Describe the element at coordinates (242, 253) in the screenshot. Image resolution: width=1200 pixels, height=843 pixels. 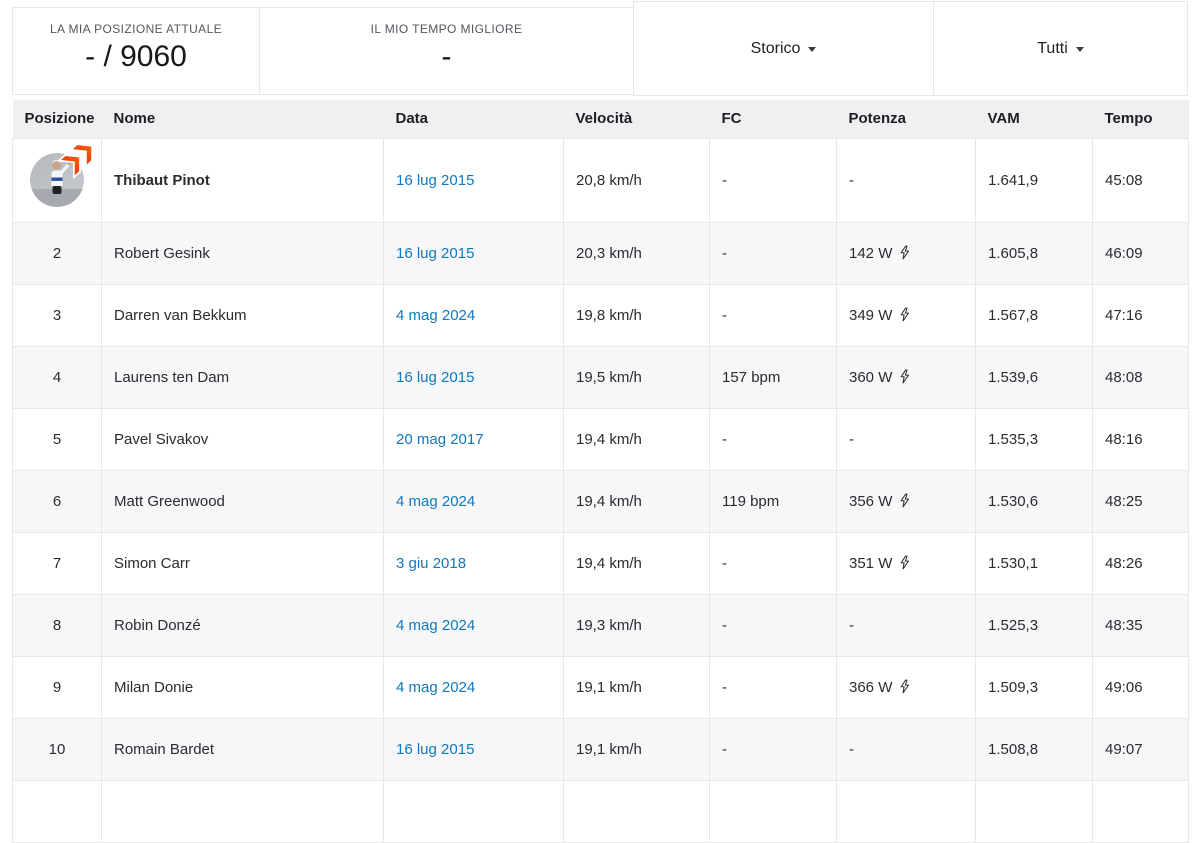
I see `name-cell: Robert Gesink` at that location.